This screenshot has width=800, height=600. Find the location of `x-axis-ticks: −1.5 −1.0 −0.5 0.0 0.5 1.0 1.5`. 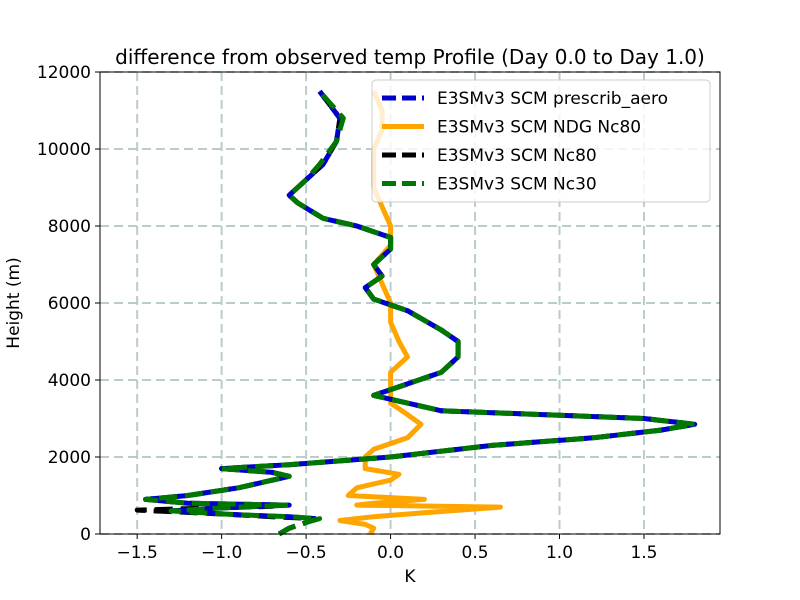

x-axis-ticks: −1.5 −1.0 −0.5 0.0 0.5 1.0 1.5 is located at coordinates (387, 548).